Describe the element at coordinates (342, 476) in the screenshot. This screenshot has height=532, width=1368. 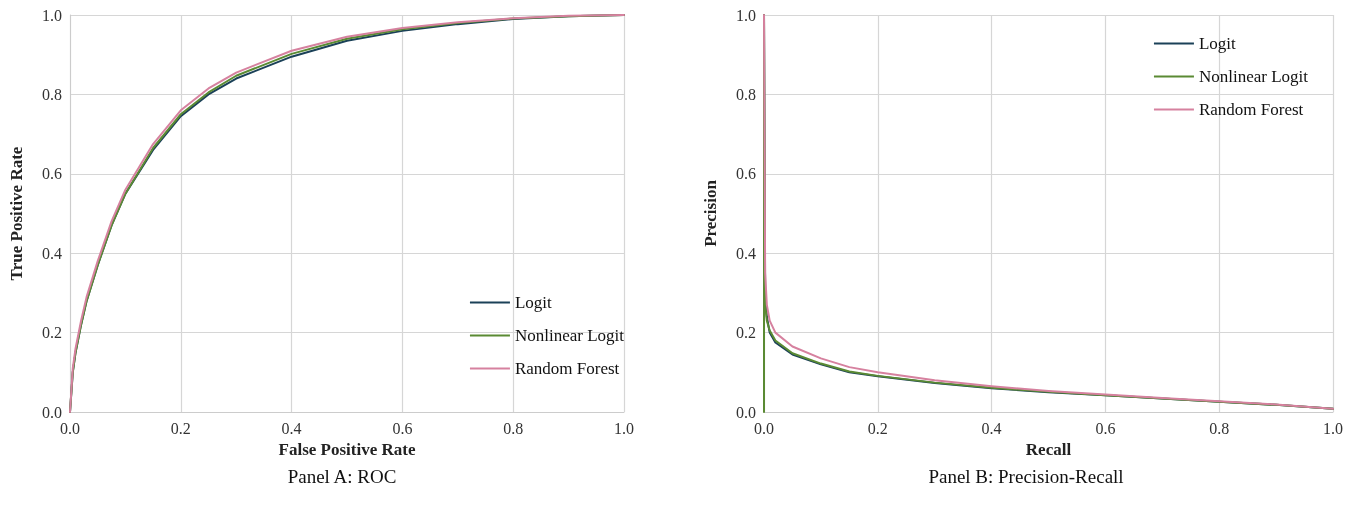
I see `text: Panel A: ROC` at that location.